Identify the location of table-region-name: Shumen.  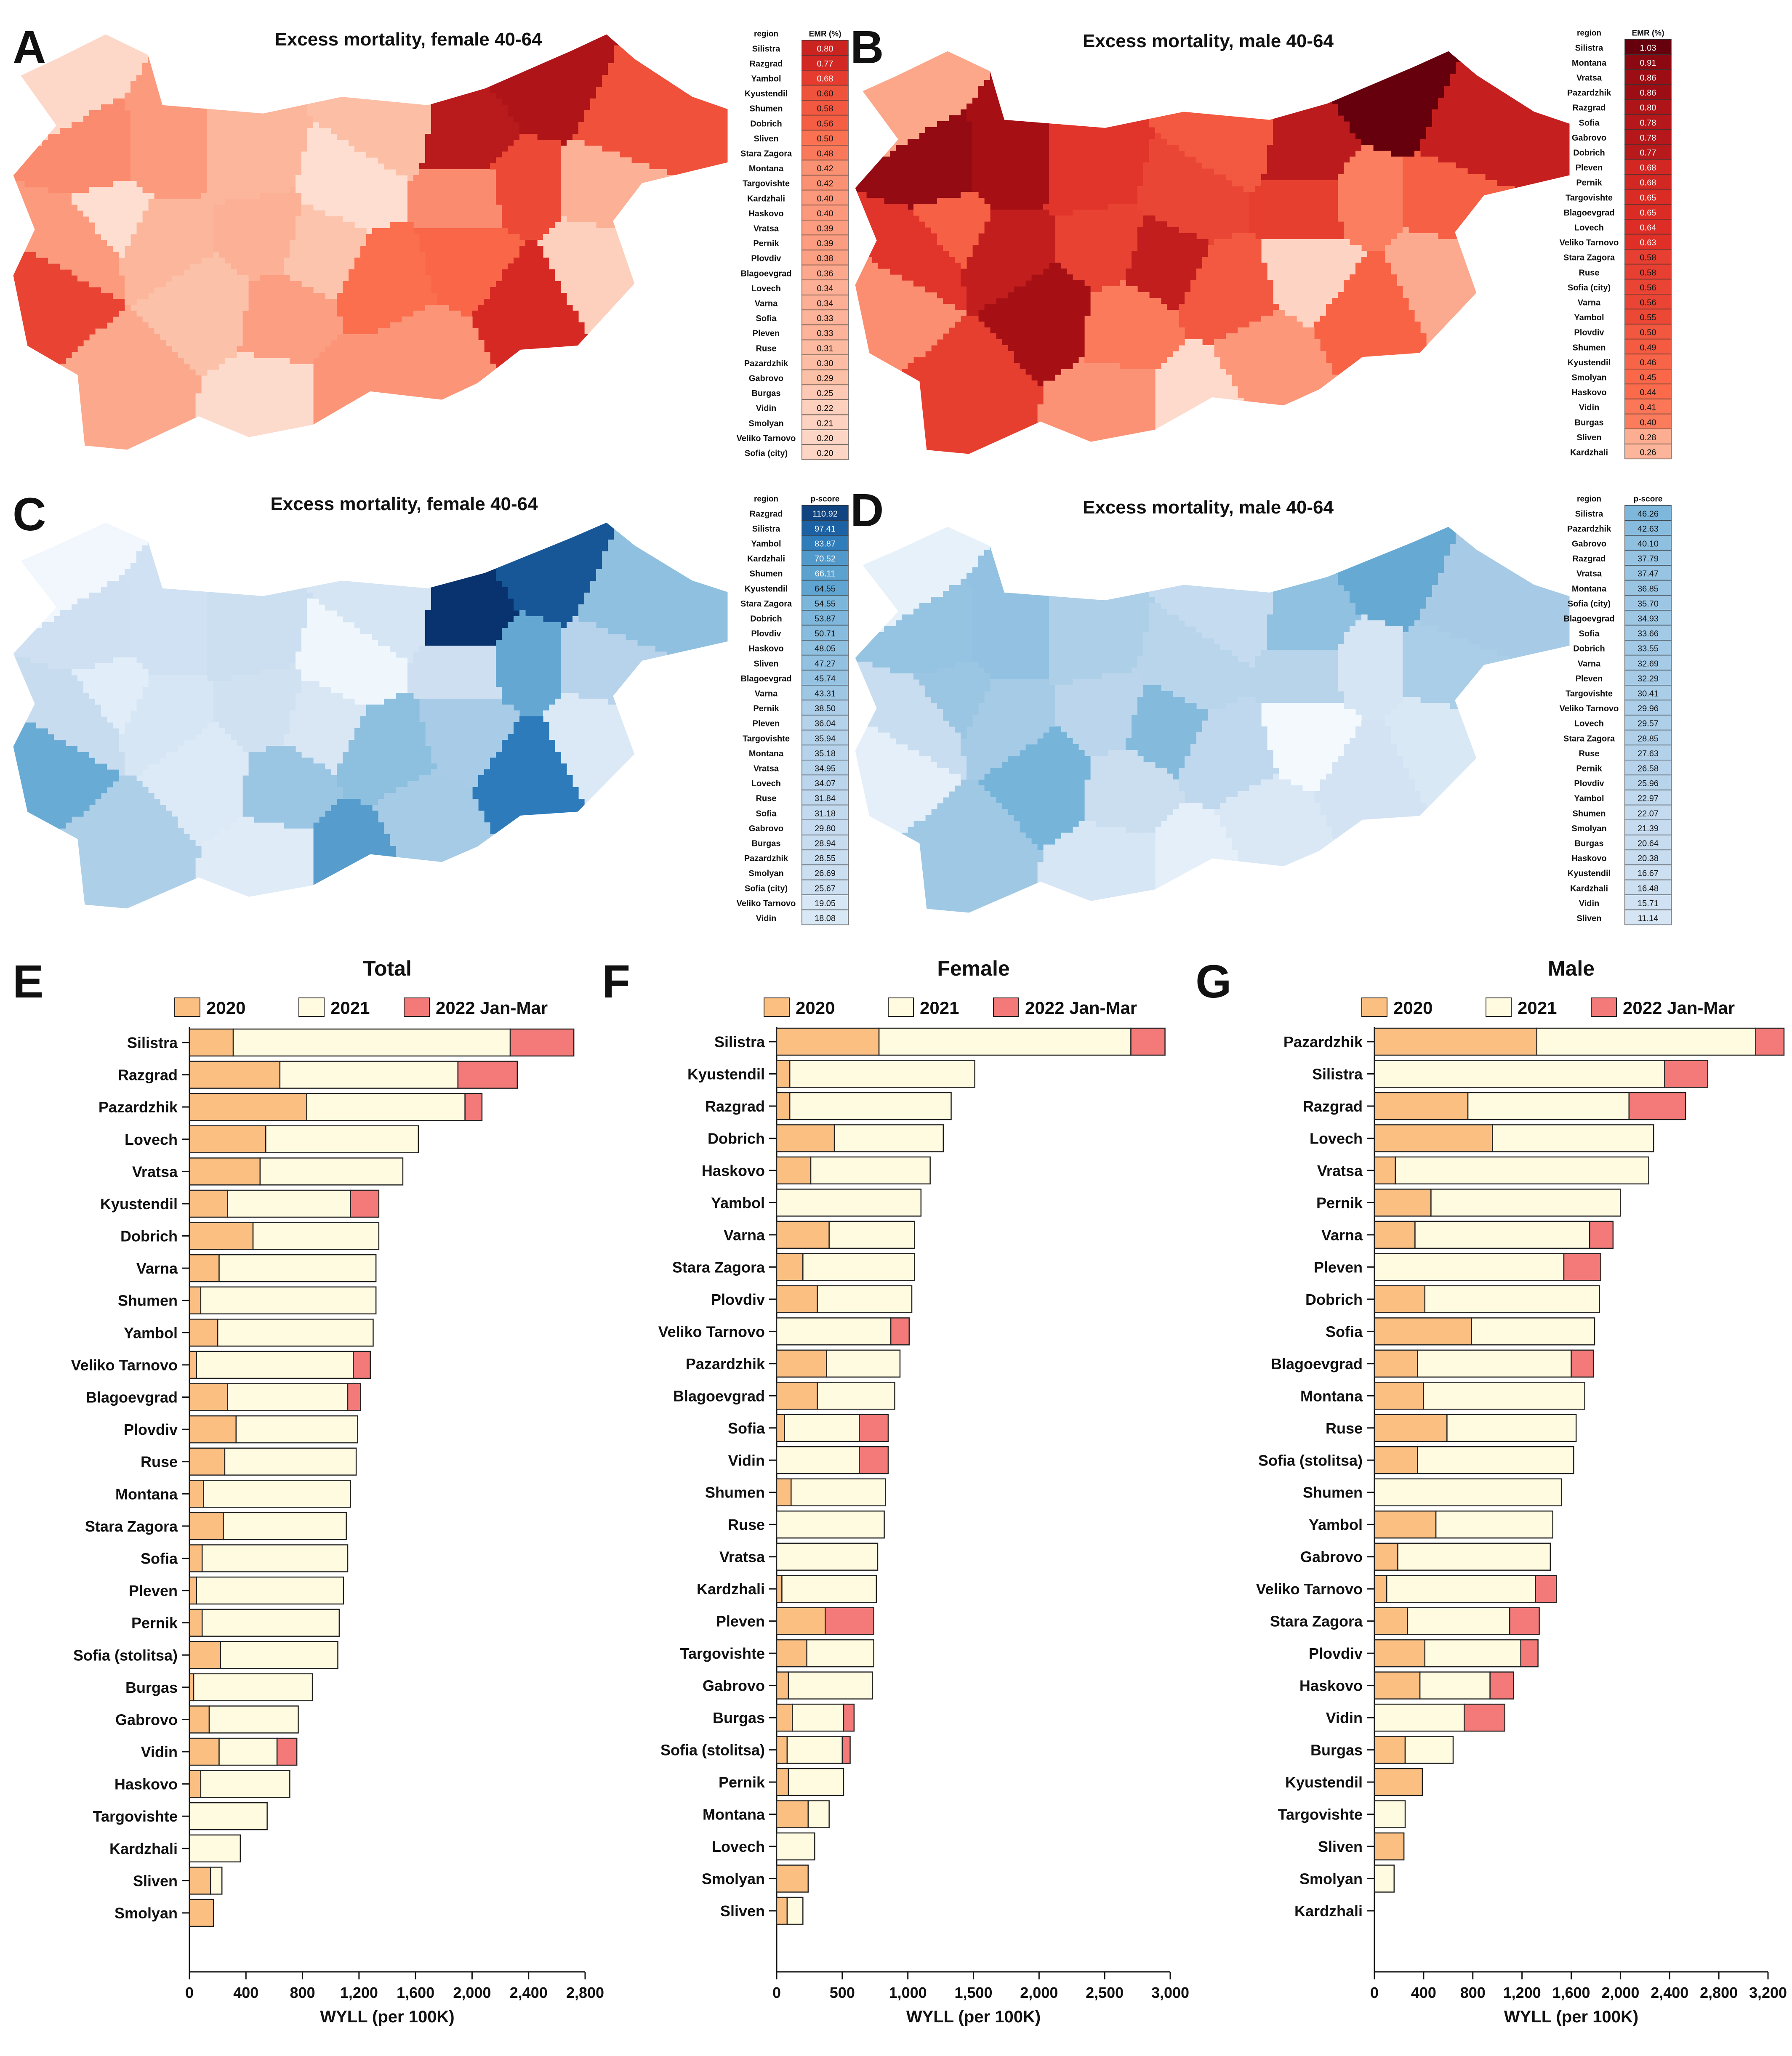
(1589, 813).